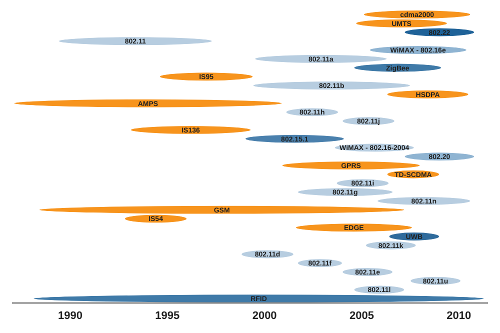  What do you see at coordinates (70, 316) in the screenshot?
I see `x-tick-label: 1990` at bounding box center [70, 316].